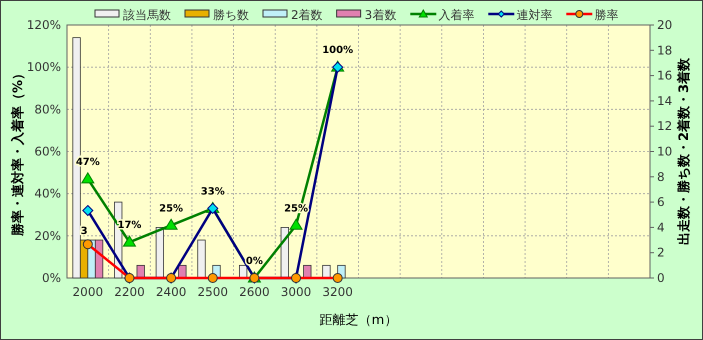 This screenshot has height=340, width=703. I want to click on y2-tick-label: 18, so click(664, 50).